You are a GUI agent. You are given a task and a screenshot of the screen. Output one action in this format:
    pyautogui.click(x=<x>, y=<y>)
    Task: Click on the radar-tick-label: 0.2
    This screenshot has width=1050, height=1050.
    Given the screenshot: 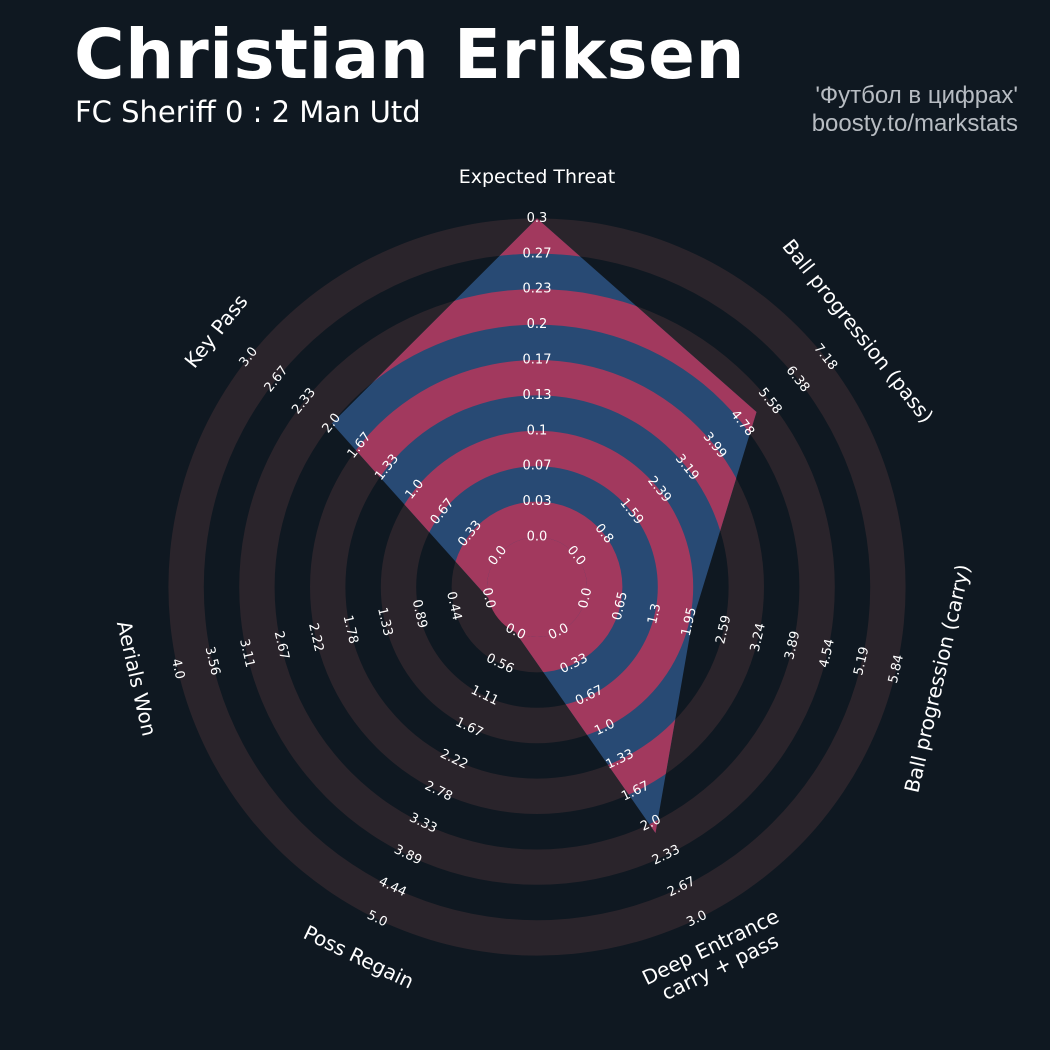 What is the action you would take?
    pyautogui.click(x=537, y=324)
    